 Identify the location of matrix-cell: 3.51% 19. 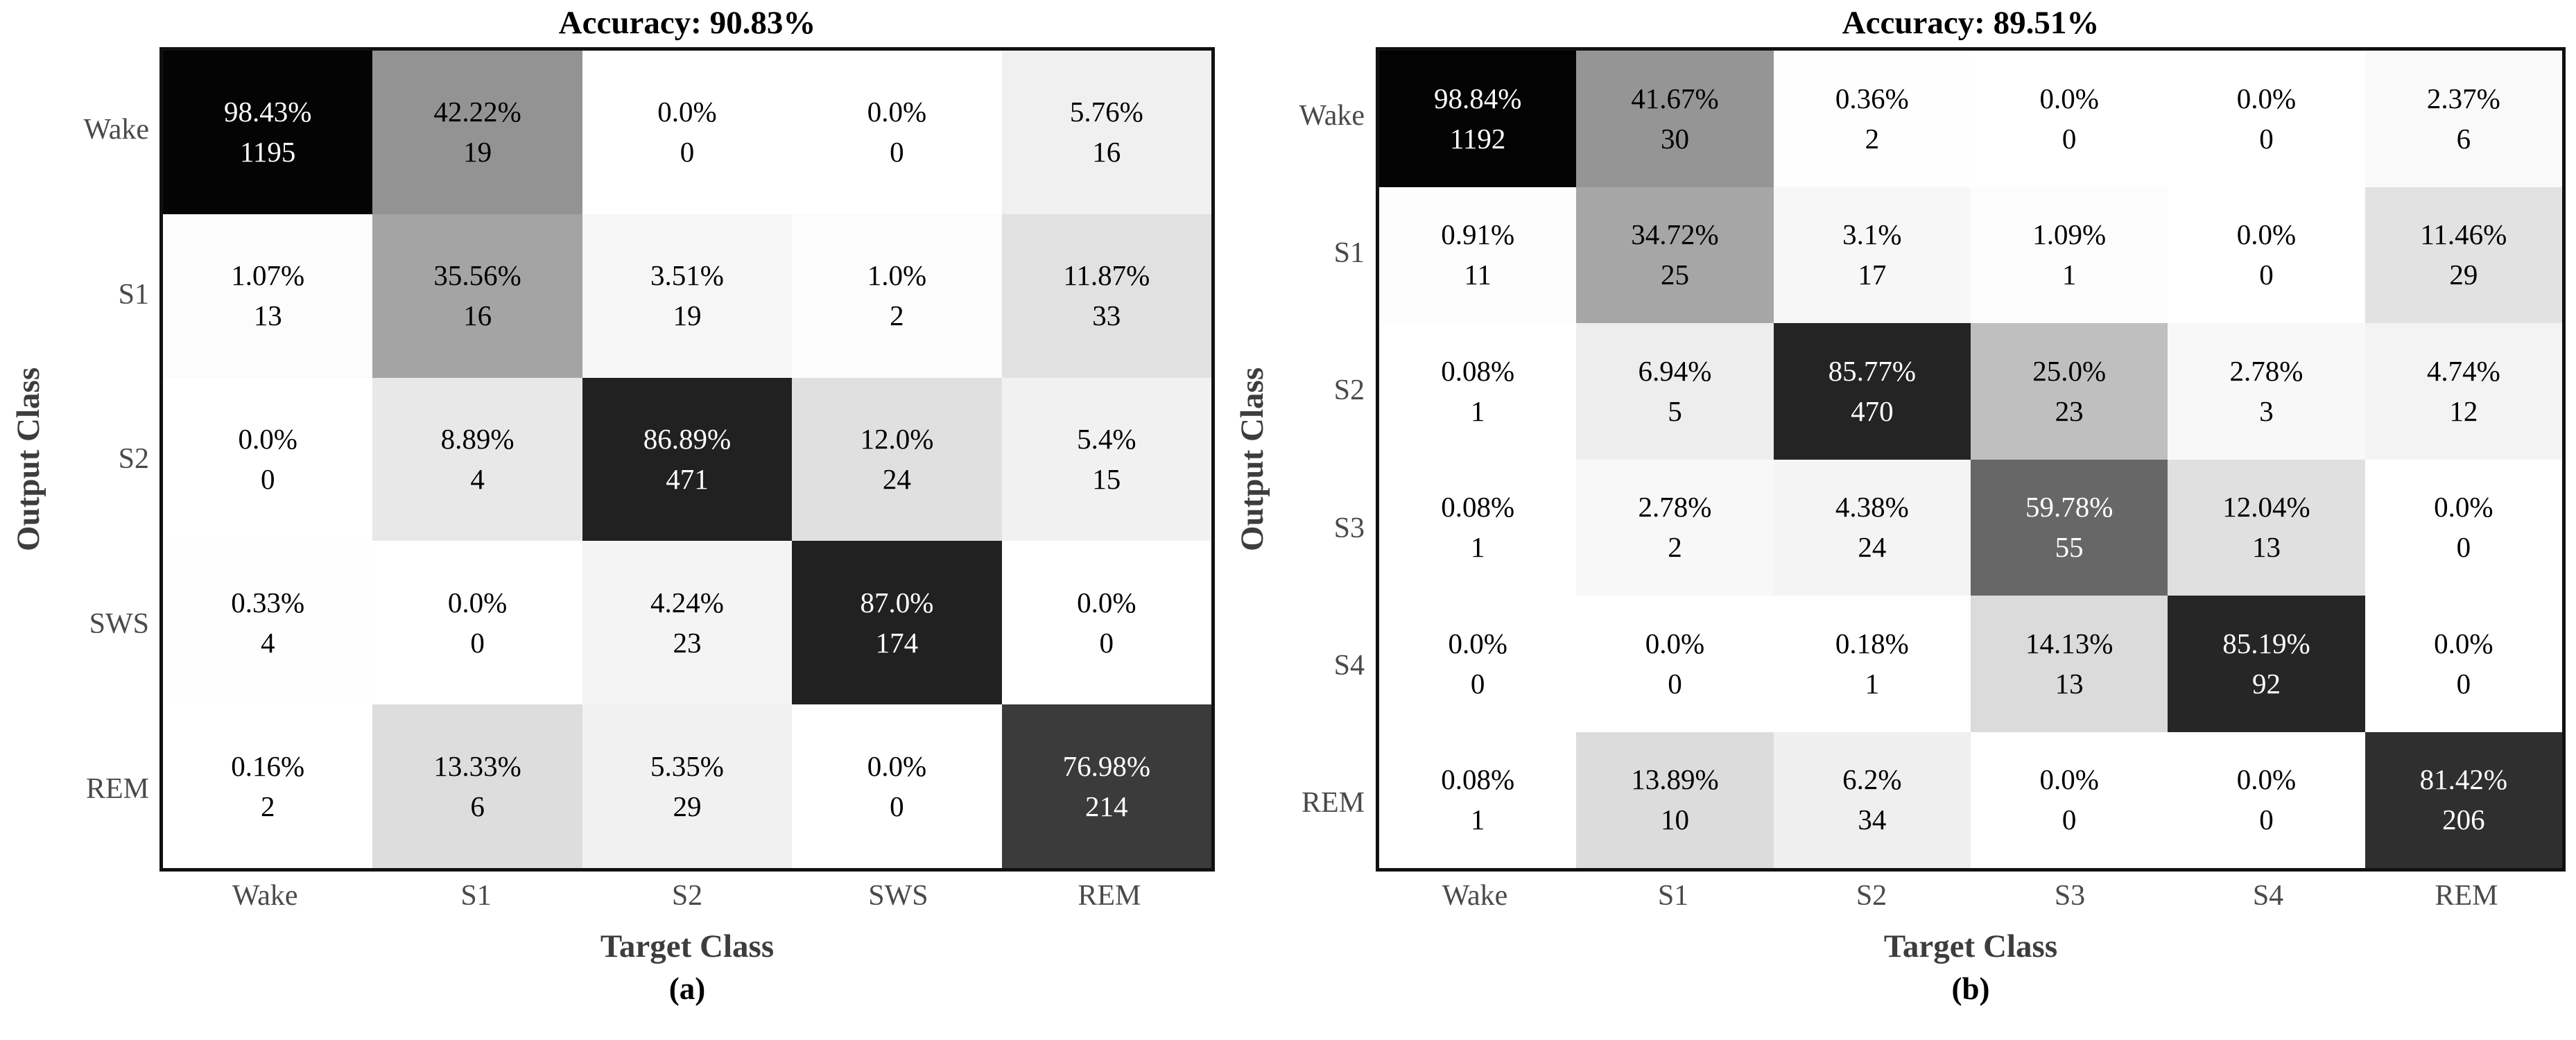
(687, 296).